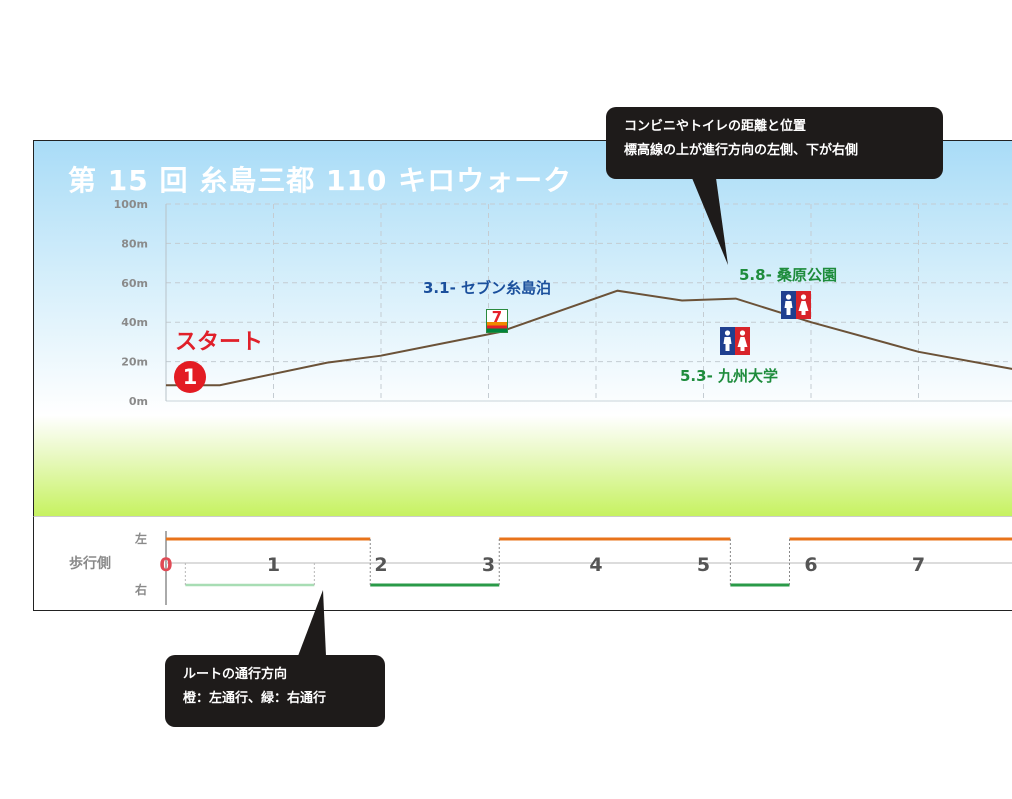 Image resolution: width=1012 pixels, height=799 pixels. What do you see at coordinates (140, 538) in the screenshot?
I see `left-side-label: 左` at bounding box center [140, 538].